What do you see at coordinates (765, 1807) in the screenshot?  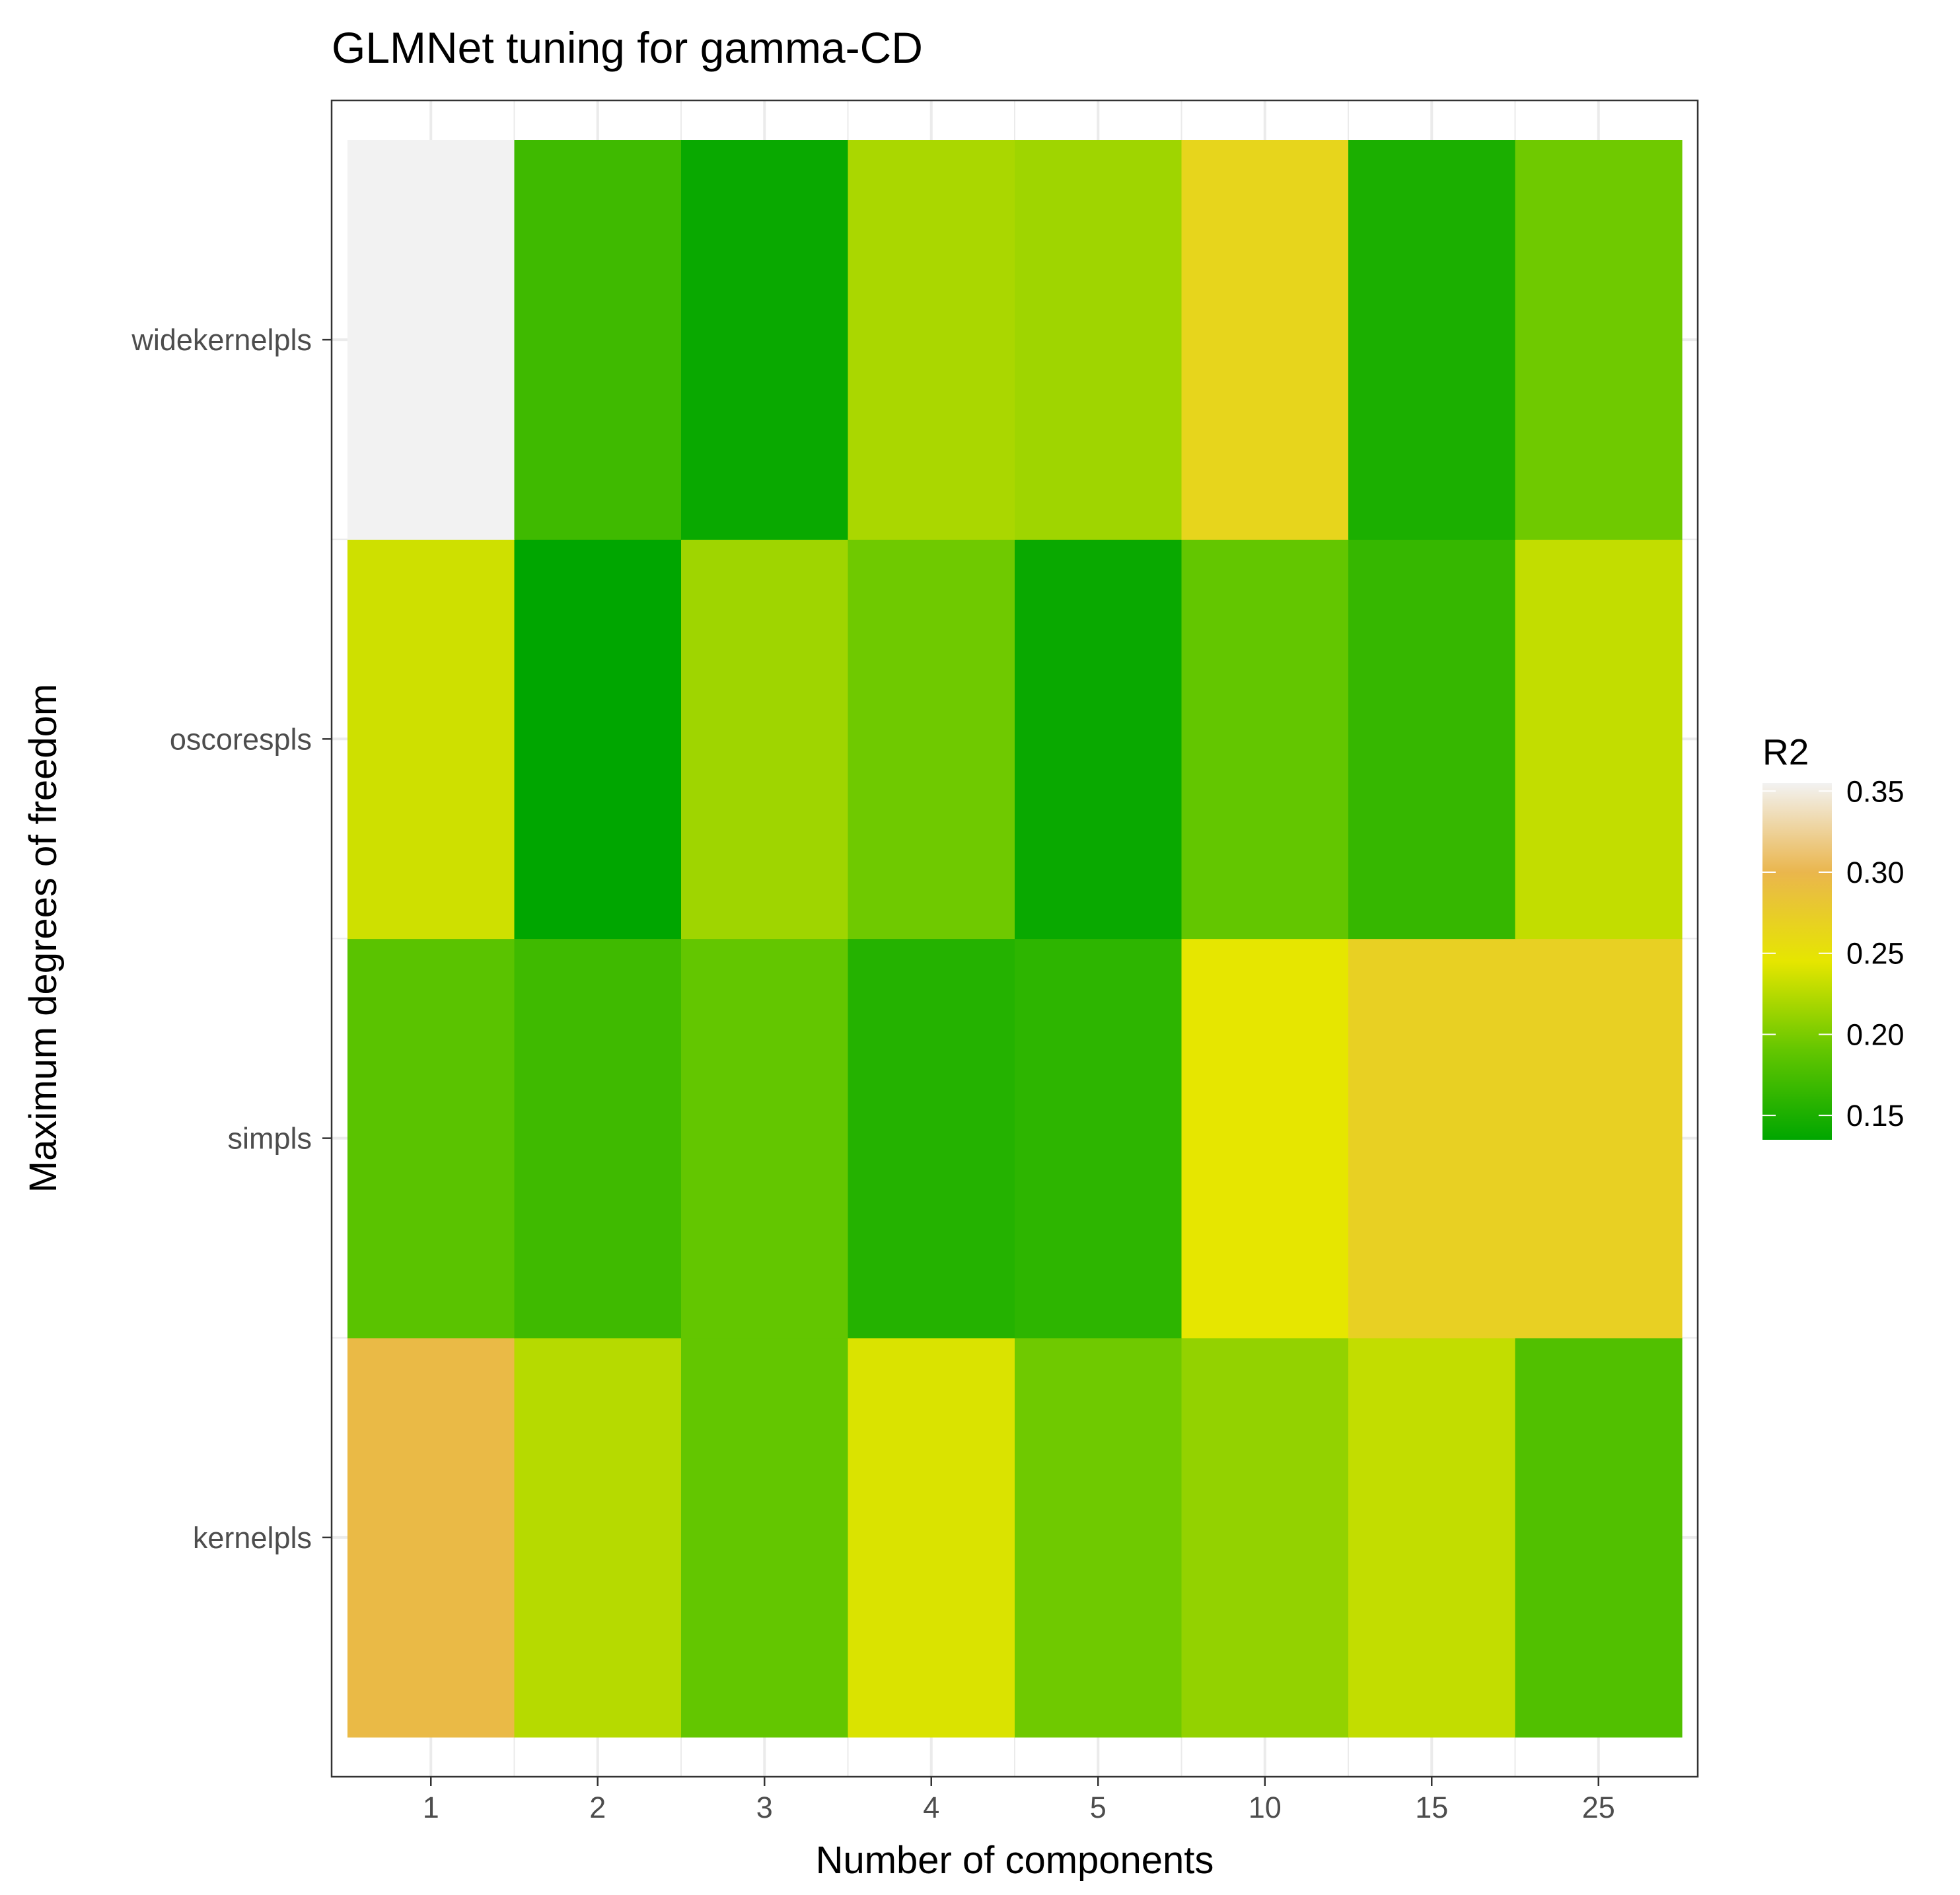 I see `x-tick-label: 3` at bounding box center [765, 1807].